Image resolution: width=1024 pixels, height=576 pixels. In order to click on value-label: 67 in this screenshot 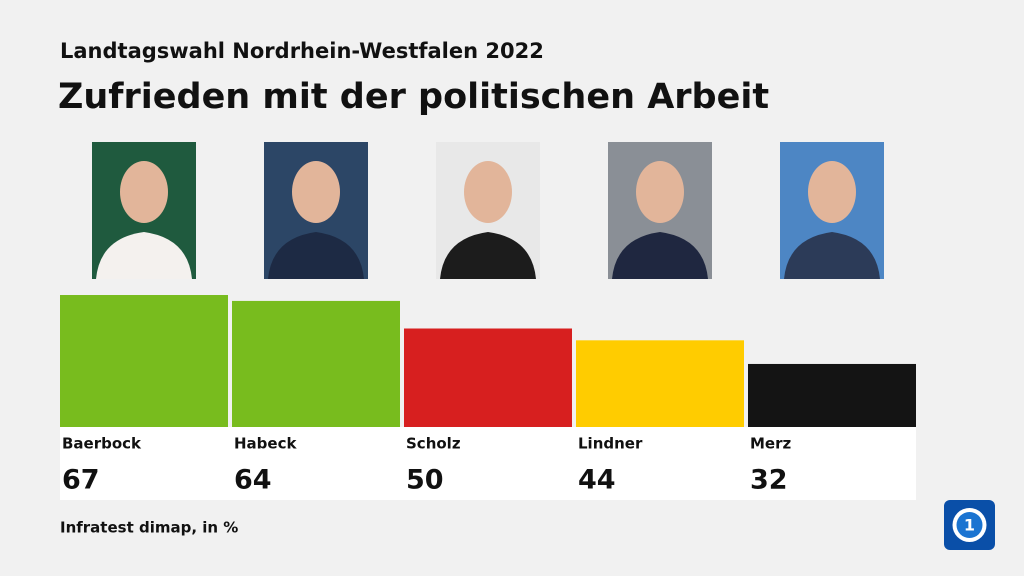, I will do `click(81, 480)`.